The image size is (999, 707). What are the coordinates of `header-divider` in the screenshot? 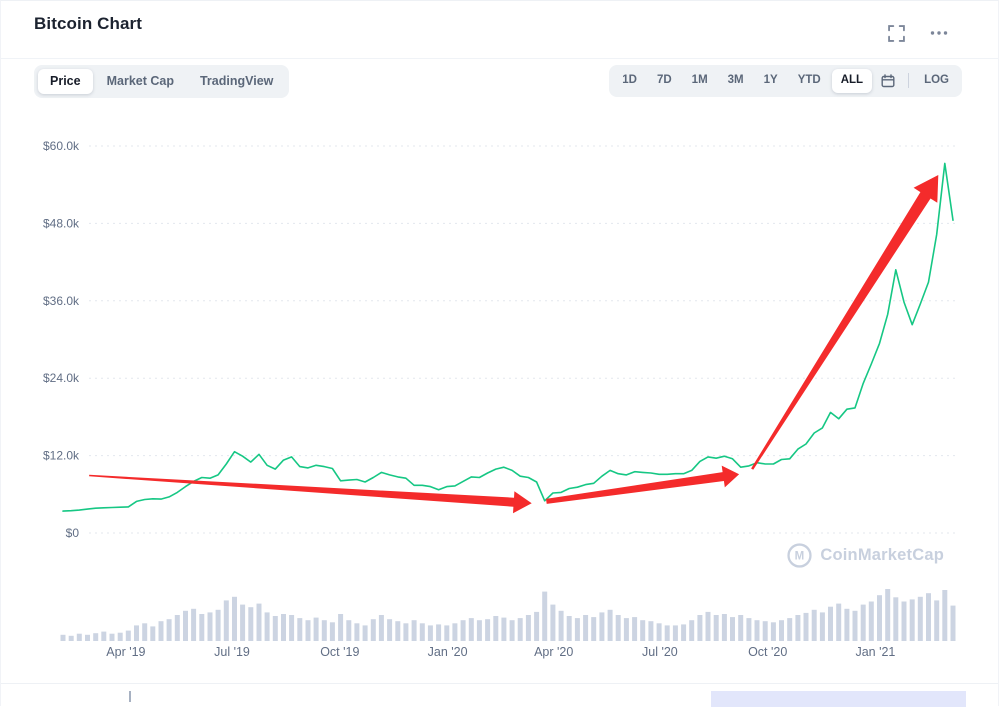 It's located at (499, 58).